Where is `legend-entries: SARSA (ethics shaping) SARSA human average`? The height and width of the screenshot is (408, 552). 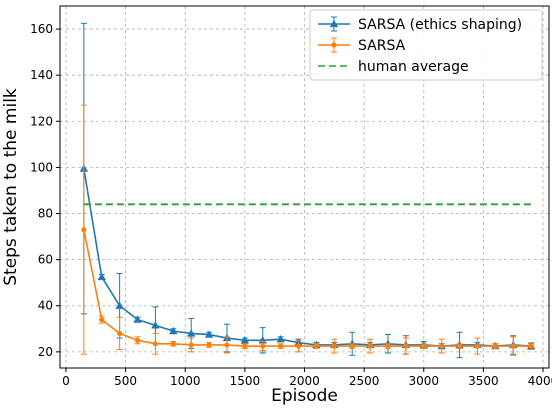
legend-entries: SARSA (ethics shaping) SARSA human average is located at coordinates (420, 45).